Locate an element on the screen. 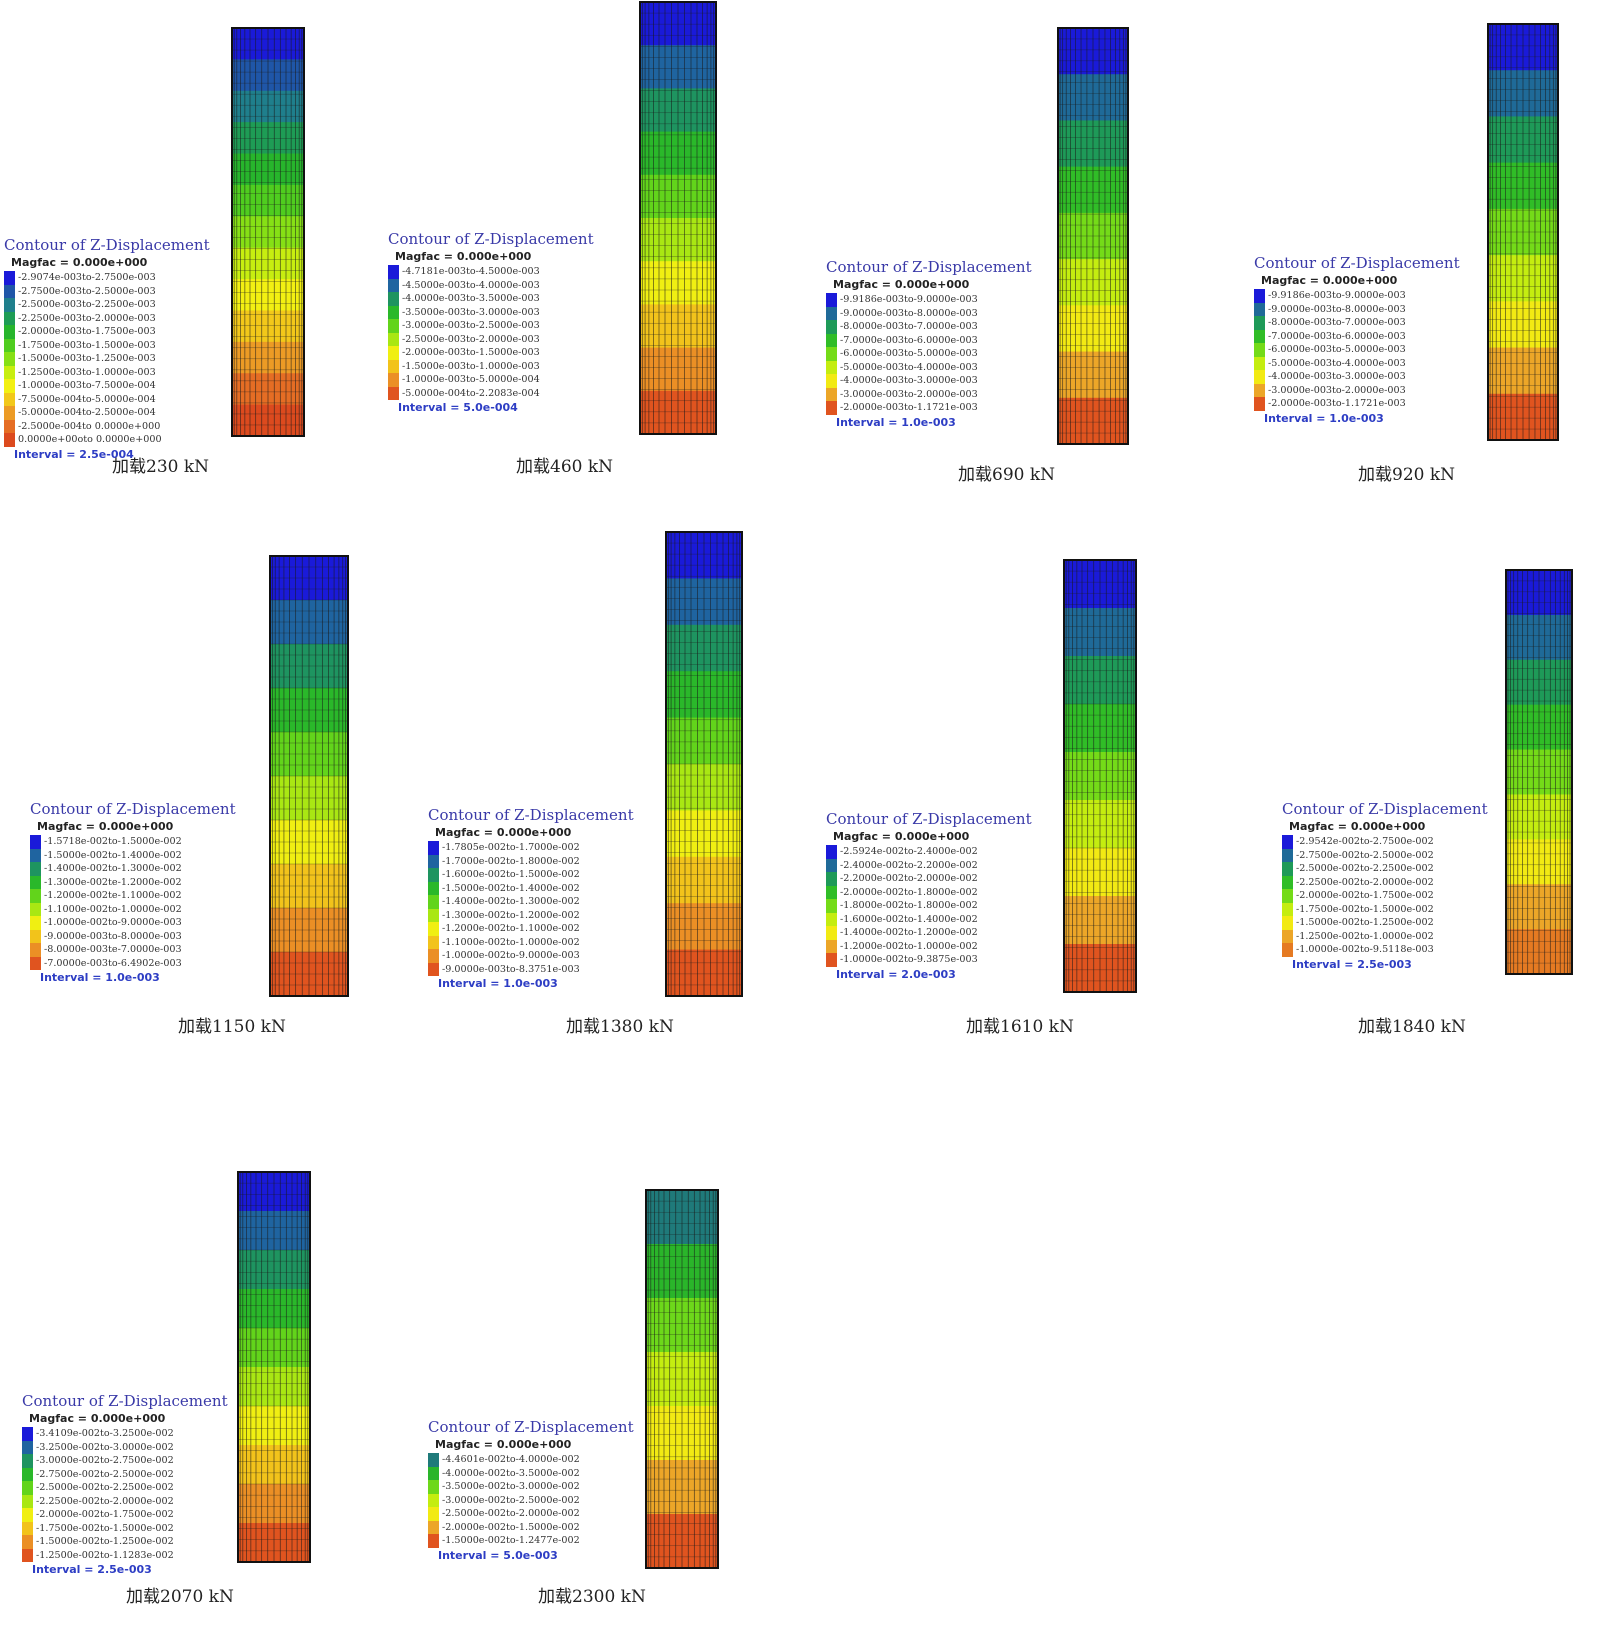  legend-row: -1.3000e-002to-1.2000e-002 is located at coordinates (531, 915).